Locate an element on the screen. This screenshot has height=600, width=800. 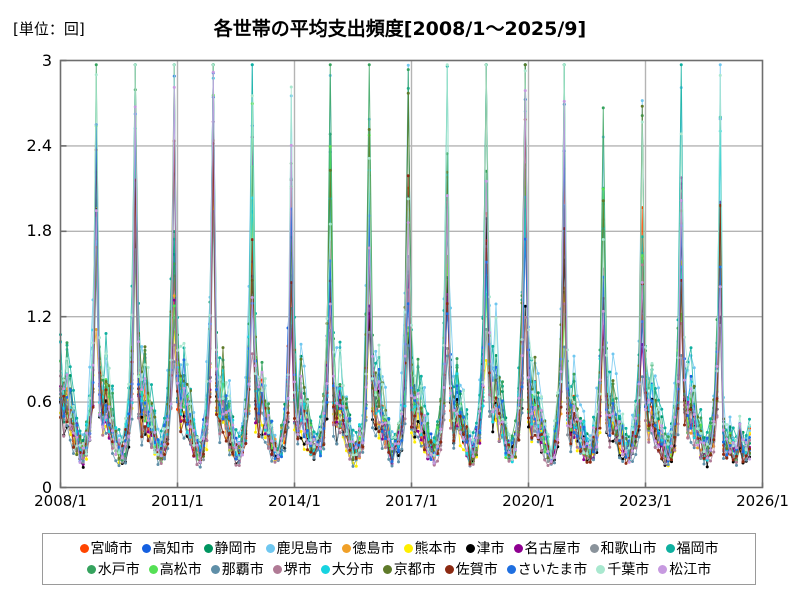
legend-item-鹿児島市: 鹿児島市 is located at coordinates (299, 549).